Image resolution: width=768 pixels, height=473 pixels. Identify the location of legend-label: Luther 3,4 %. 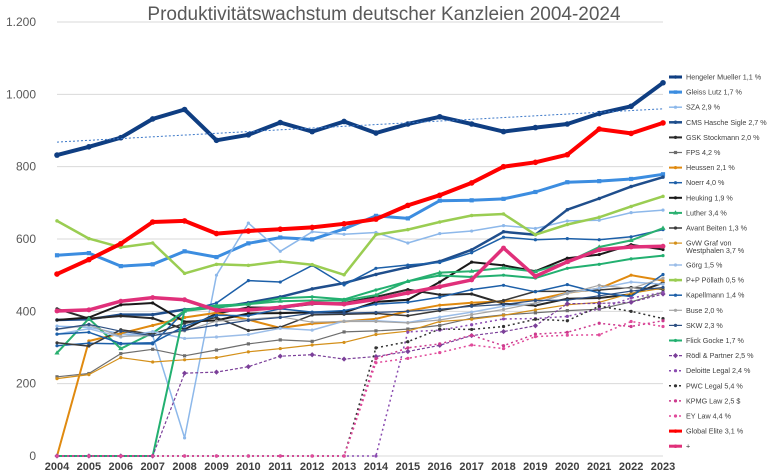
(706, 212).